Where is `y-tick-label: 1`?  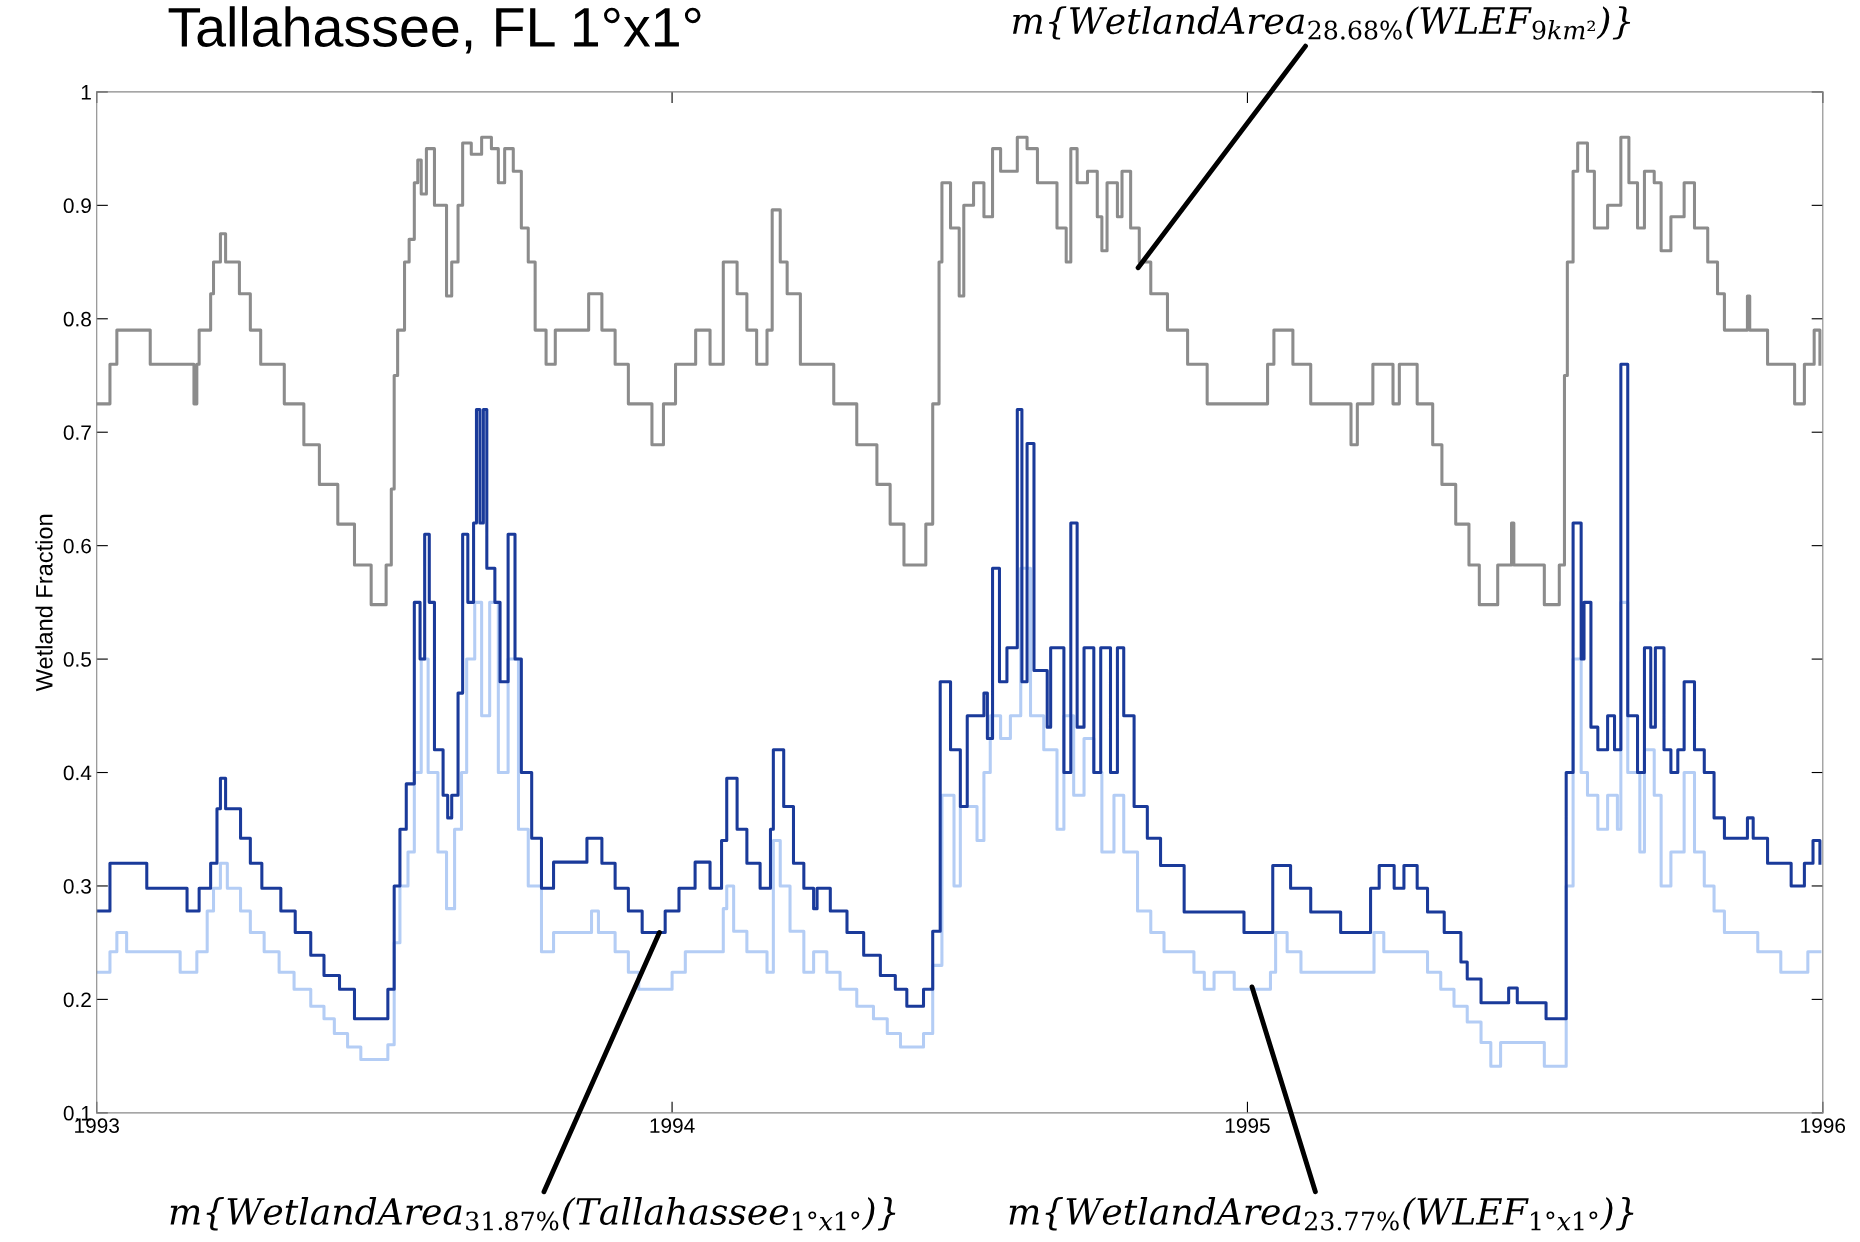 y-tick-label: 1 is located at coordinates (86, 92).